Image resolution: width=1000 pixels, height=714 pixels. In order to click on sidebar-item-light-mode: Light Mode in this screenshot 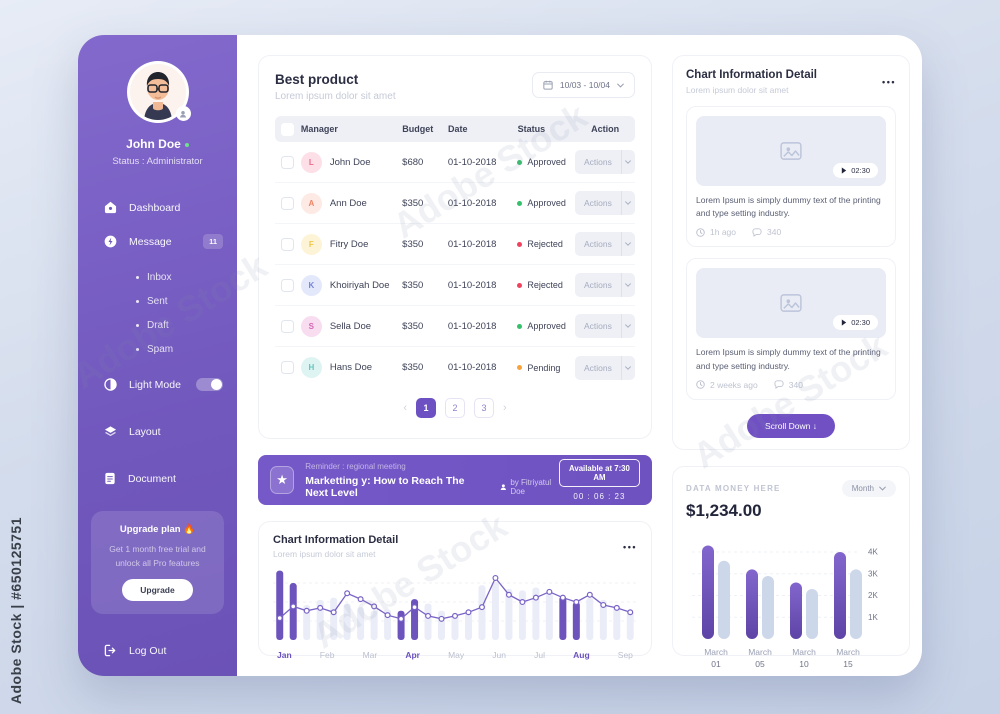, I will do `click(157, 384)`.